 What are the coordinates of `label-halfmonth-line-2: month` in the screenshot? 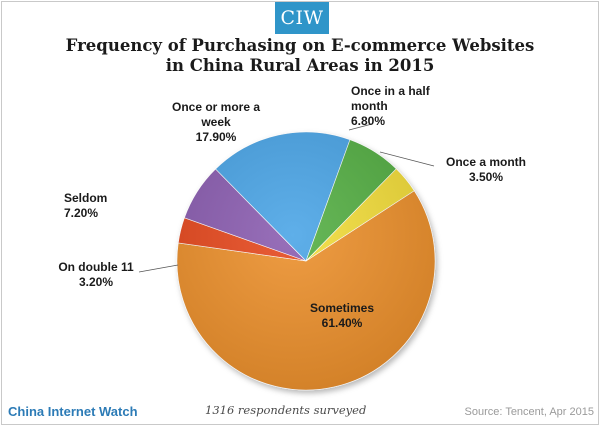 It's located at (369, 106).